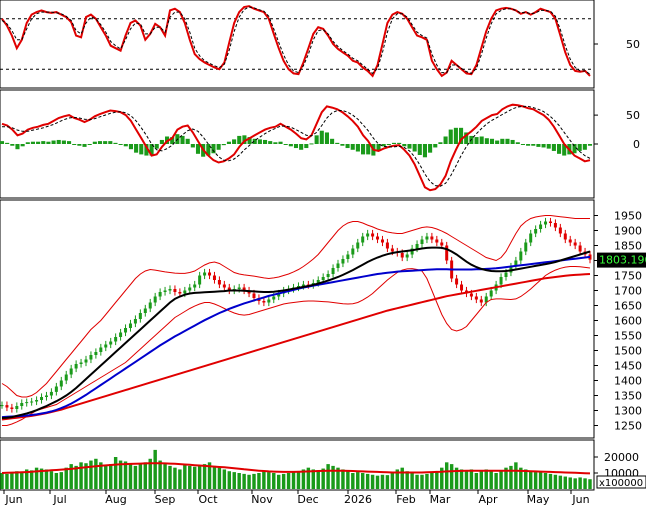 The image size is (646, 508). I want to click on volume-unit-label: x100000, so click(621, 483).